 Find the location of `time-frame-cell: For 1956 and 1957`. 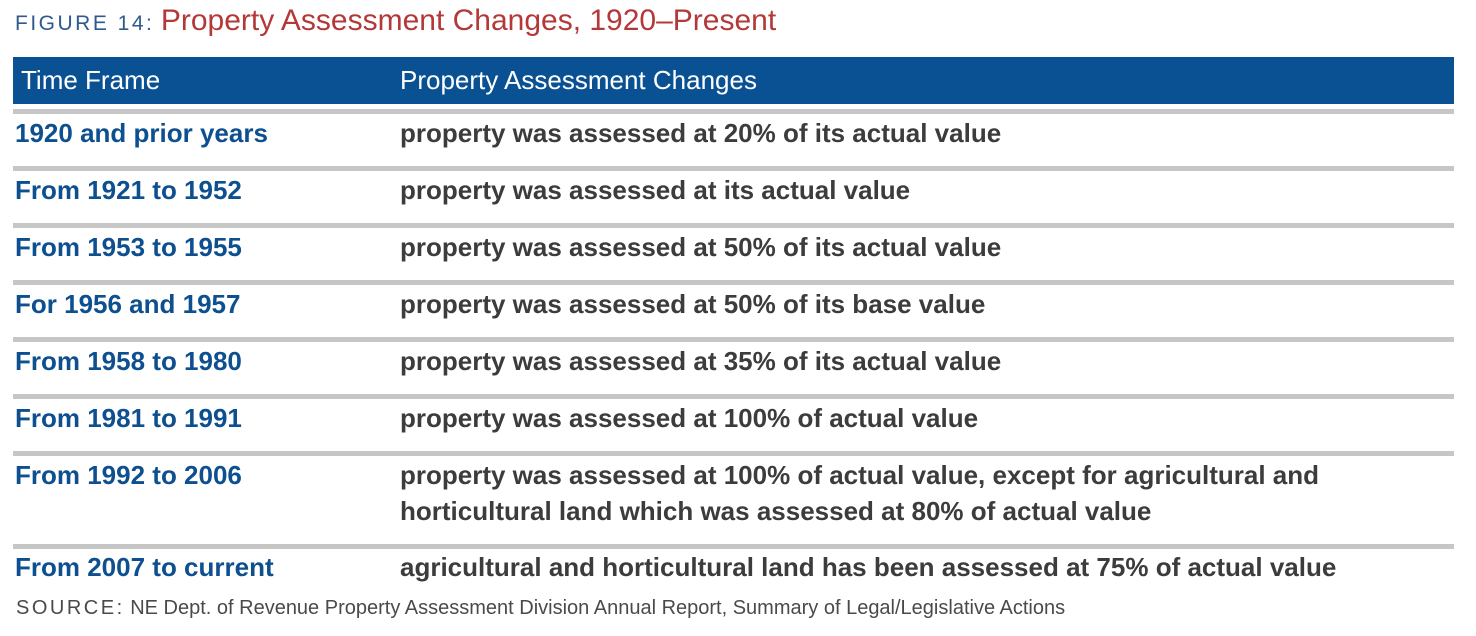

time-frame-cell: For 1956 and 1957 is located at coordinates (128, 304).